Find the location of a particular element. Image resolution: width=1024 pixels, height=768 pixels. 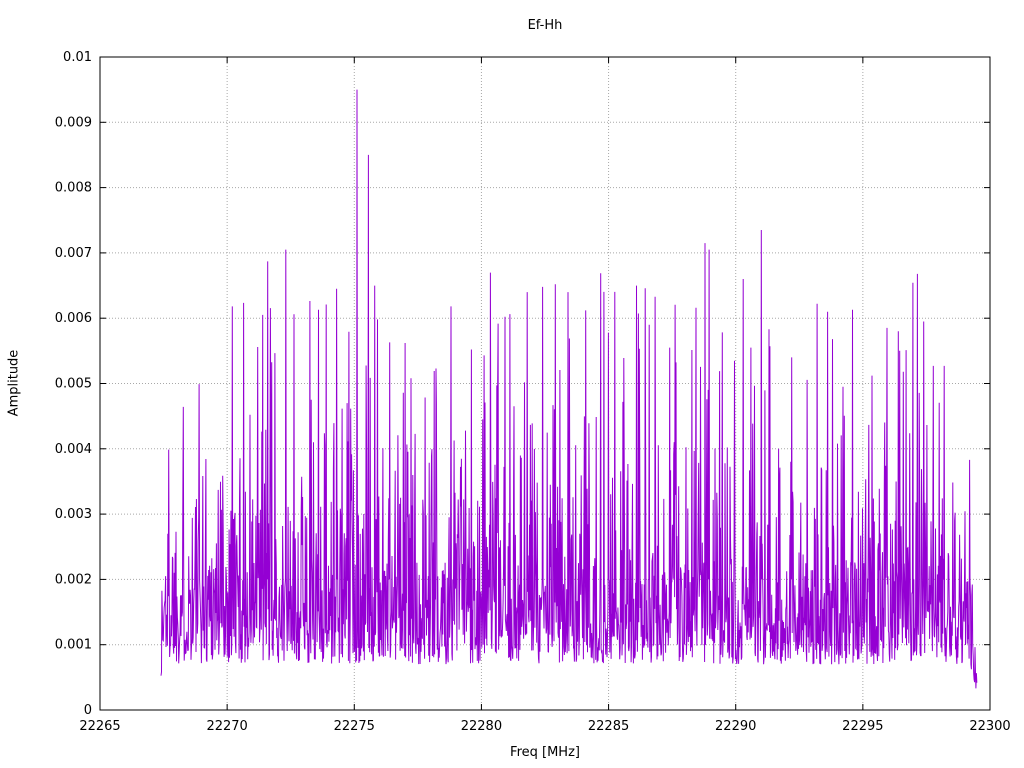

y-tick-label: 0.01 is located at coordinates (77, 57).